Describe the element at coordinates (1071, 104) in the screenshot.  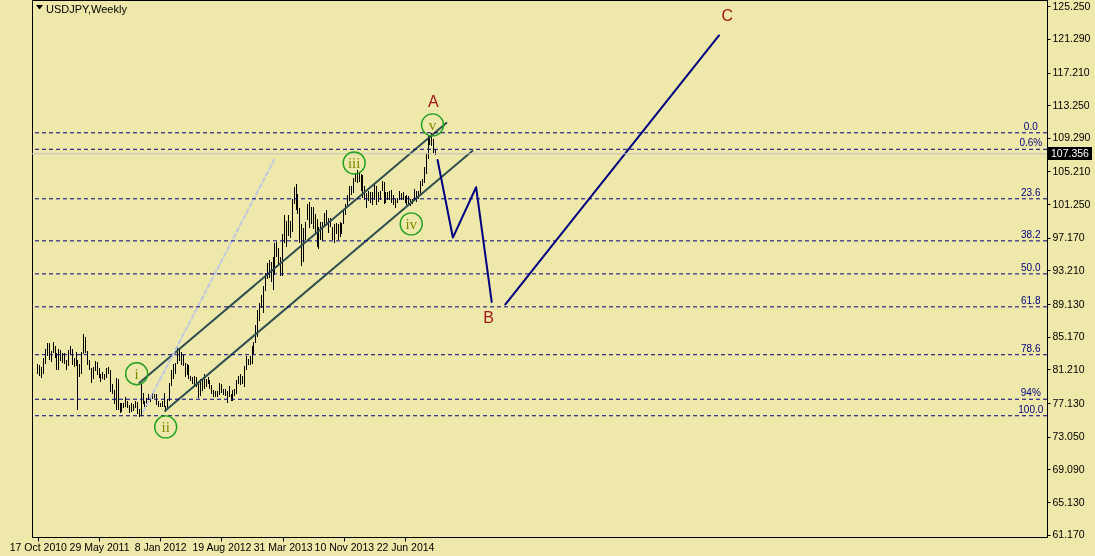
I see `y-tick-label: 113.250` at that location.